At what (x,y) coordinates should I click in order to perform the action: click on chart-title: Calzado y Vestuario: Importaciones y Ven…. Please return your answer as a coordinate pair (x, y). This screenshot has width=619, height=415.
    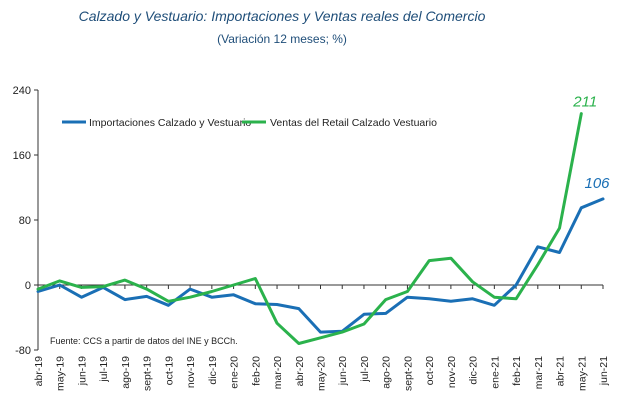
    Looking at the image, I should click on (282, 16).